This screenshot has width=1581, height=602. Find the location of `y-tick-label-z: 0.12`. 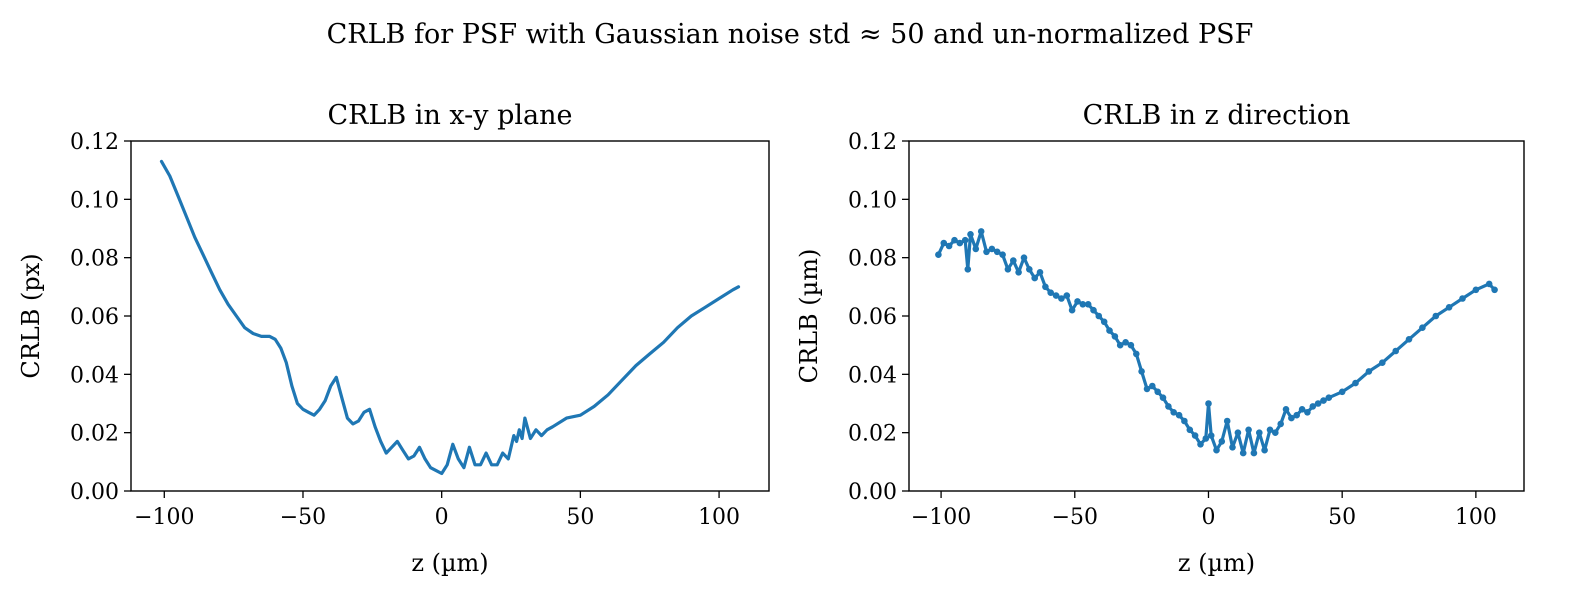

y-tick-label-z: 0.12 is located at coordinates (872, 142).